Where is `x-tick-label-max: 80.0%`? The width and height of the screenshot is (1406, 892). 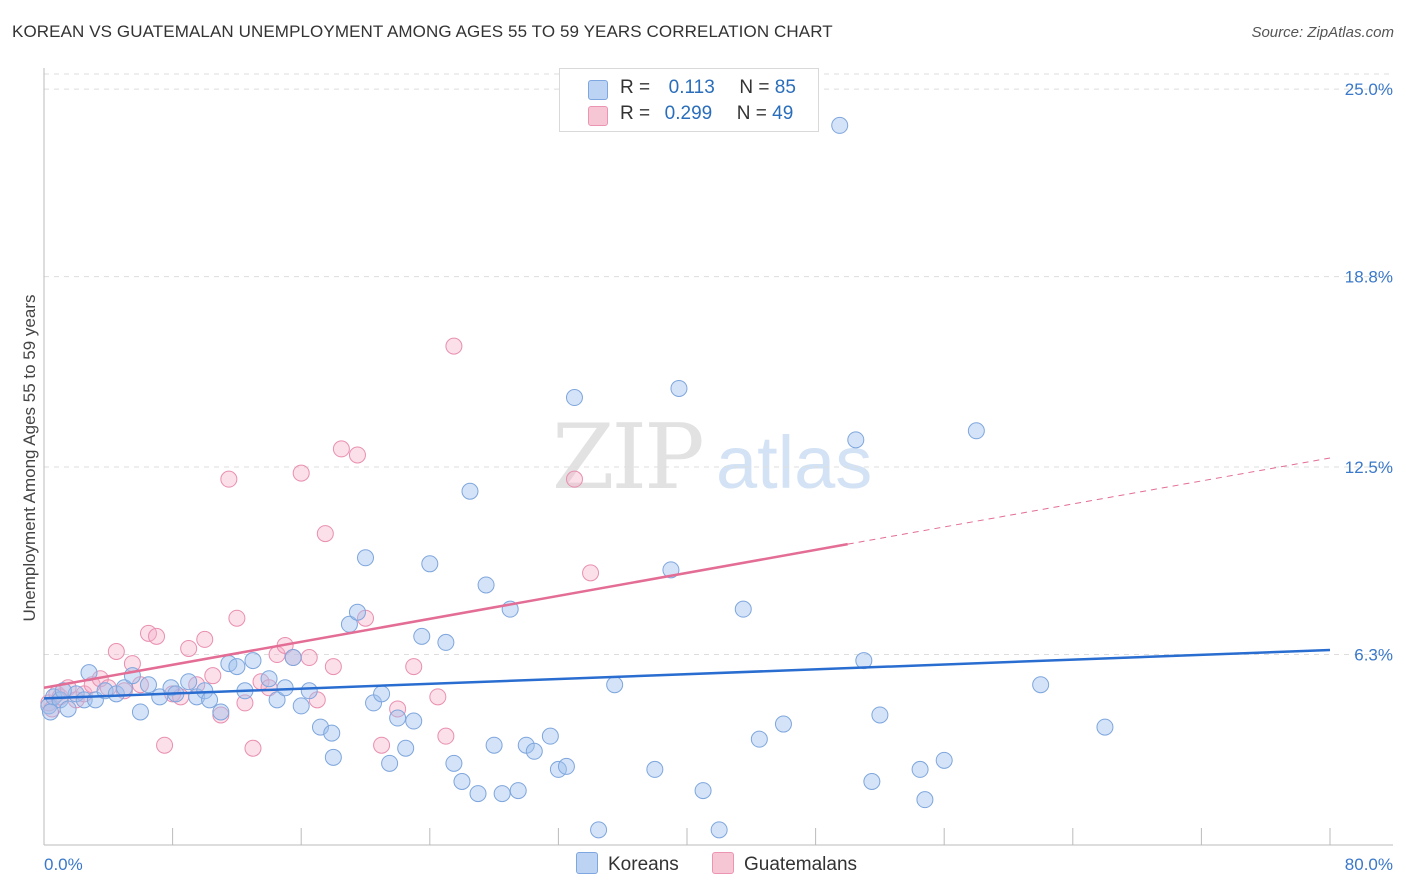
x-tick-label-max: 80.0% is located at coordinates (1369, 864).